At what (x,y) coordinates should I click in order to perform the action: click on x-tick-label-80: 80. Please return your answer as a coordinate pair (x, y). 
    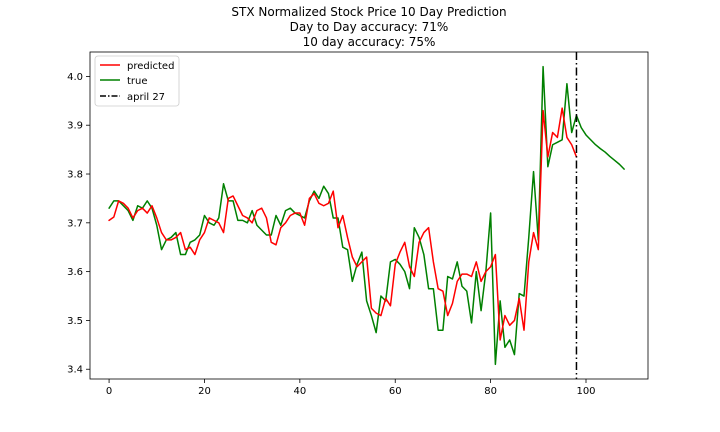
    Looking at the image, I should click on (490, 391).